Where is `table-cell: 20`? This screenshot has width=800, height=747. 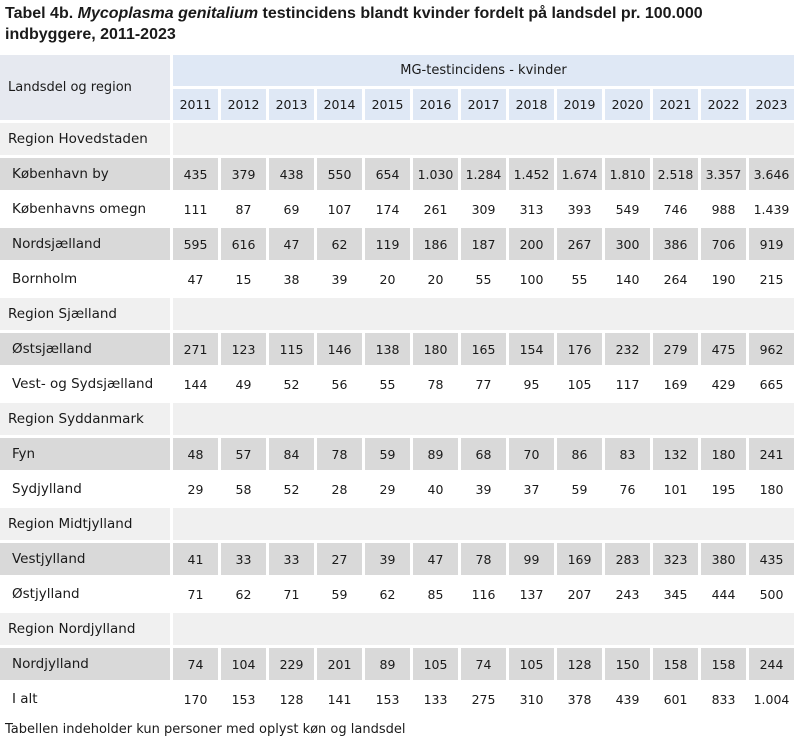
table-cell: 20 is located at coordinates (435, 279).